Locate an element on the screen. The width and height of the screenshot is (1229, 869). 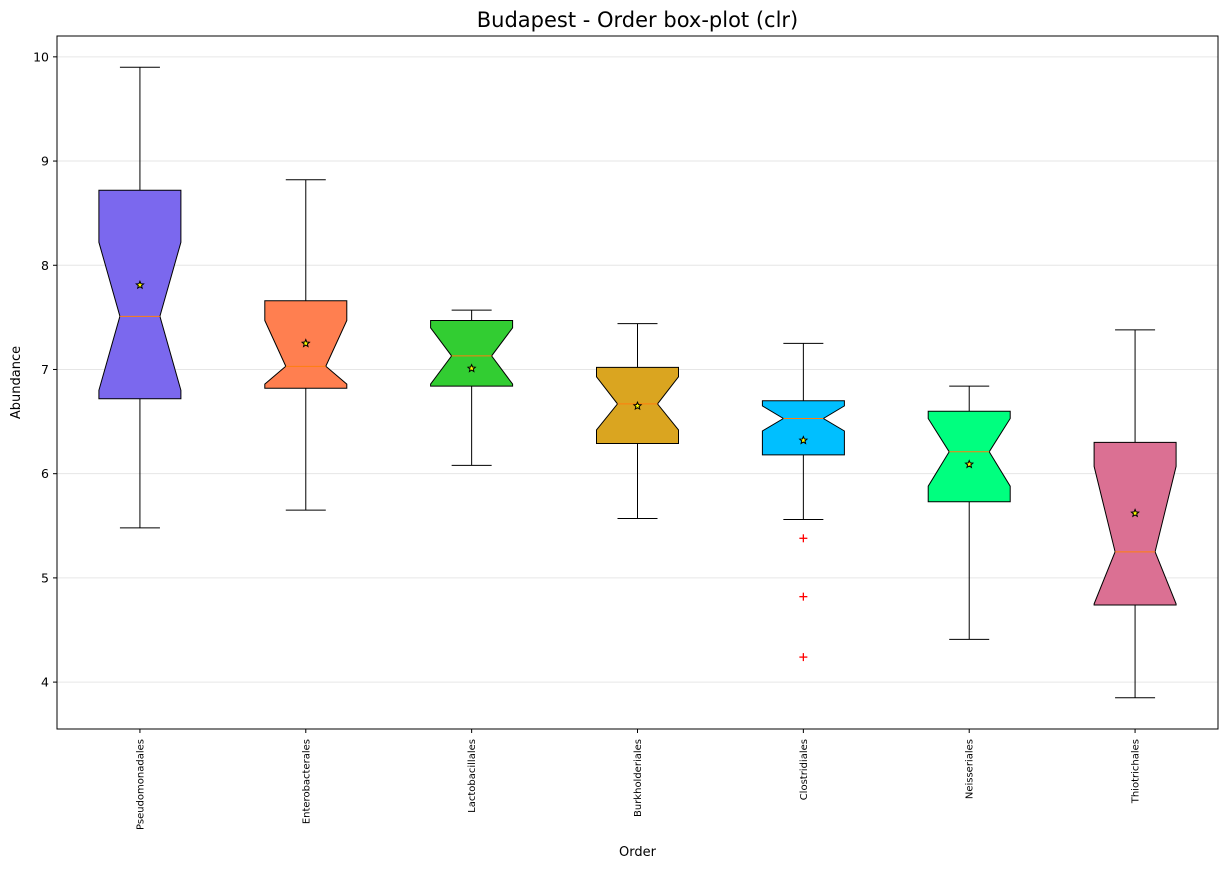
x-tick-label: Enterobacterales is located at coordinates (306, 781).